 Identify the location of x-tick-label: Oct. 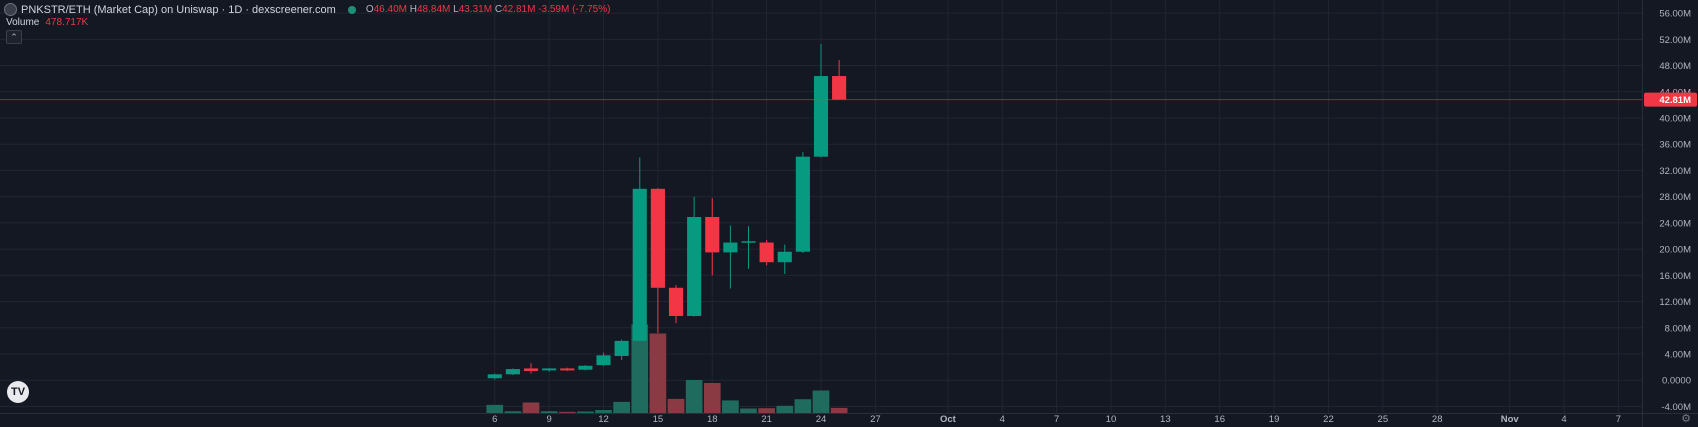
(948, 419).